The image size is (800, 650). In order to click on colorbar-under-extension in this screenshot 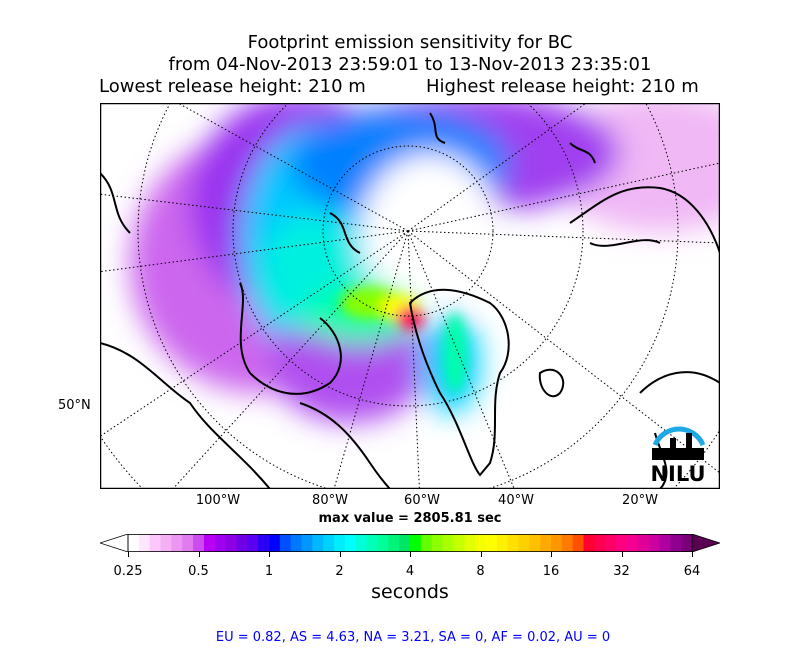, I will do `click(114, 543)`.